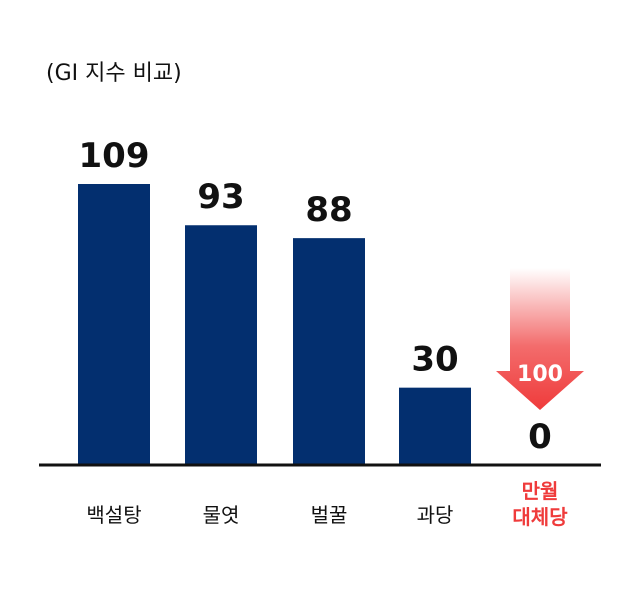 The image size is (640, 597). What do you see at coordinates (540, 437) in the screenshot?
I see `value-label-4: 0` at bounding box center [540, 437].